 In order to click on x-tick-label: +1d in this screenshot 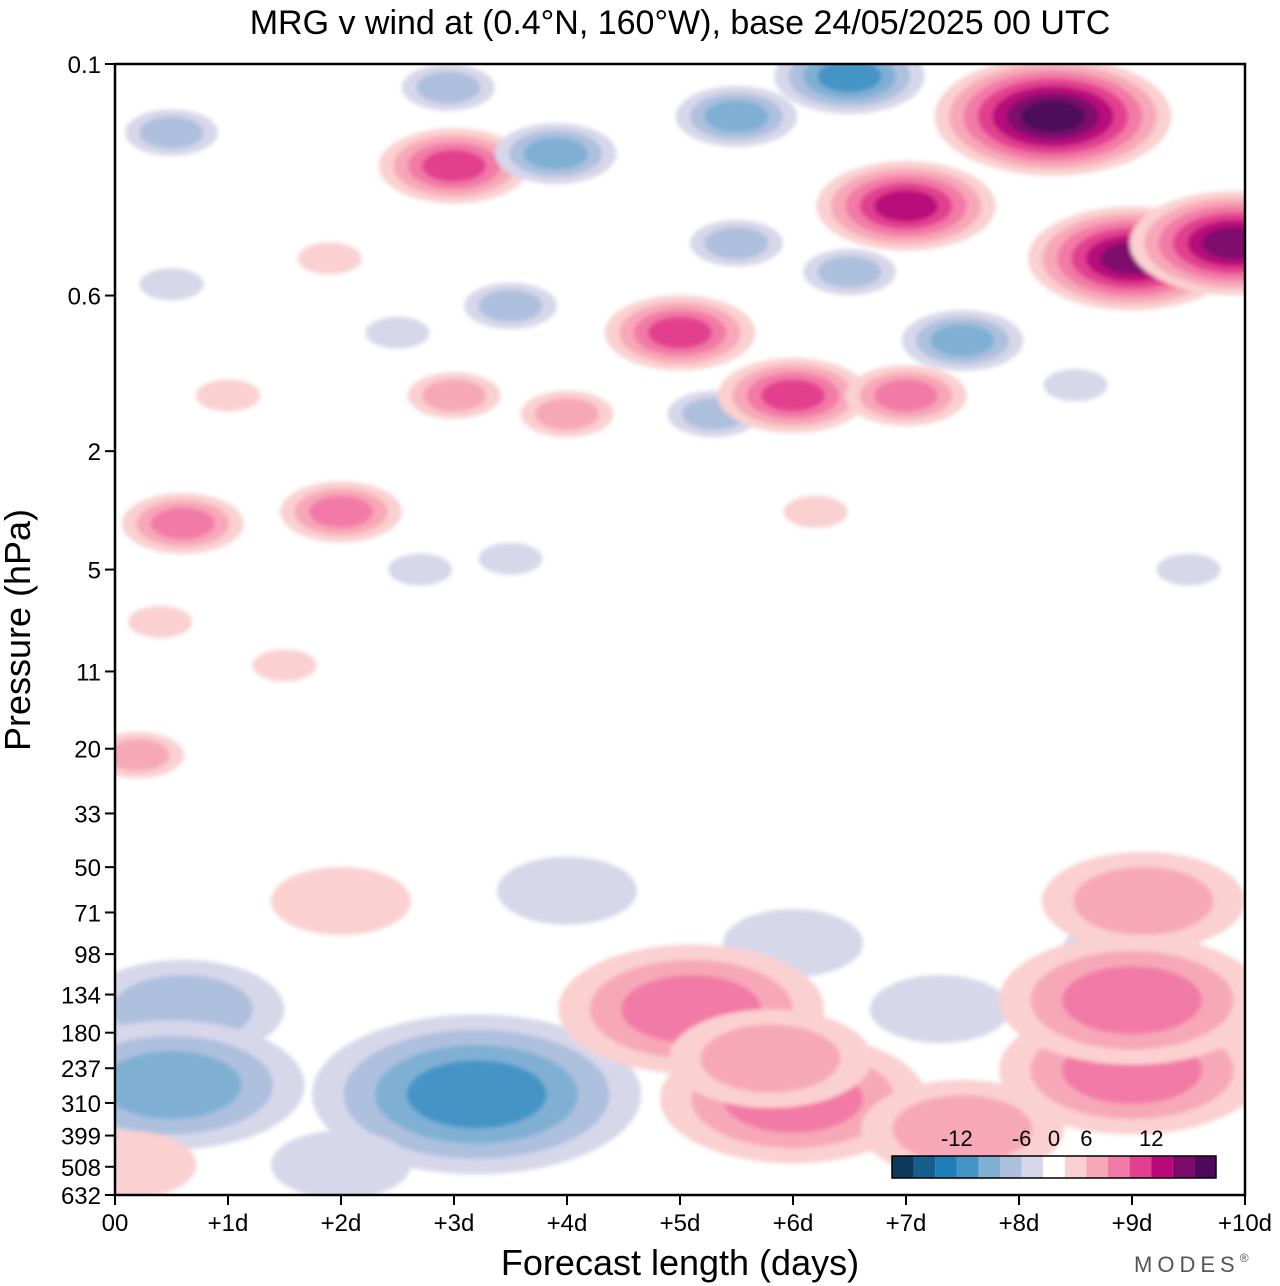, I will do `click(228, 1223)`.